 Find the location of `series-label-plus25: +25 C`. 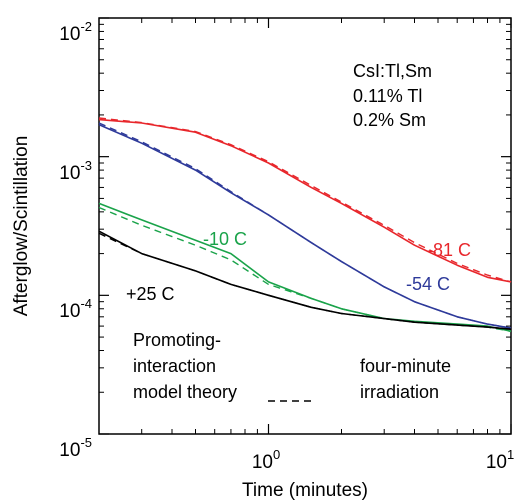

series-label-plus25: +25 C is located at coordinates (150, 294).